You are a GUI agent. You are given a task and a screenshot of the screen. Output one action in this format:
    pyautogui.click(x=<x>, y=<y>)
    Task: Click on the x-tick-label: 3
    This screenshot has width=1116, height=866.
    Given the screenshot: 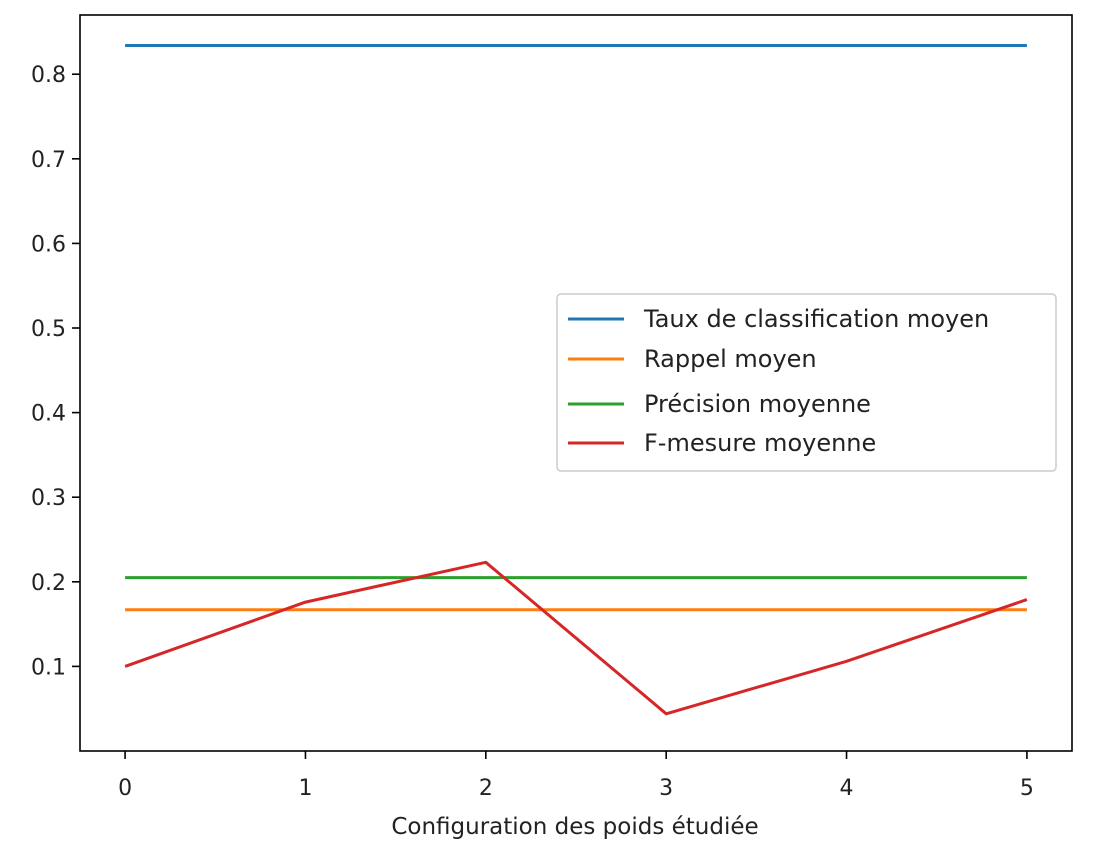 What is the action you would take?
    pyautogui.click(x=666, y=788)
    